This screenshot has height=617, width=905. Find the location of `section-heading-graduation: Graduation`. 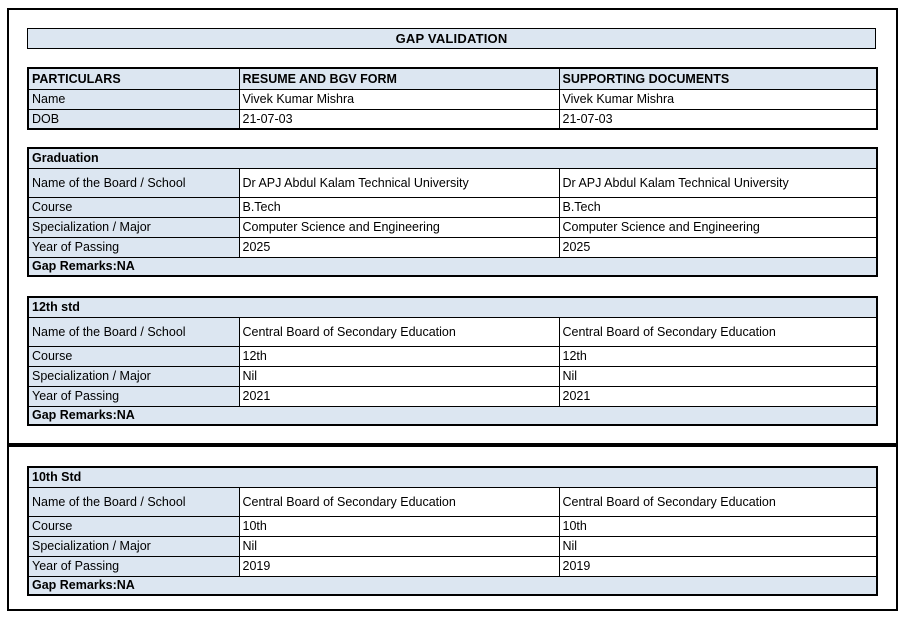

section-heading-graduation: Graduation is located at coordinates (452, 158).